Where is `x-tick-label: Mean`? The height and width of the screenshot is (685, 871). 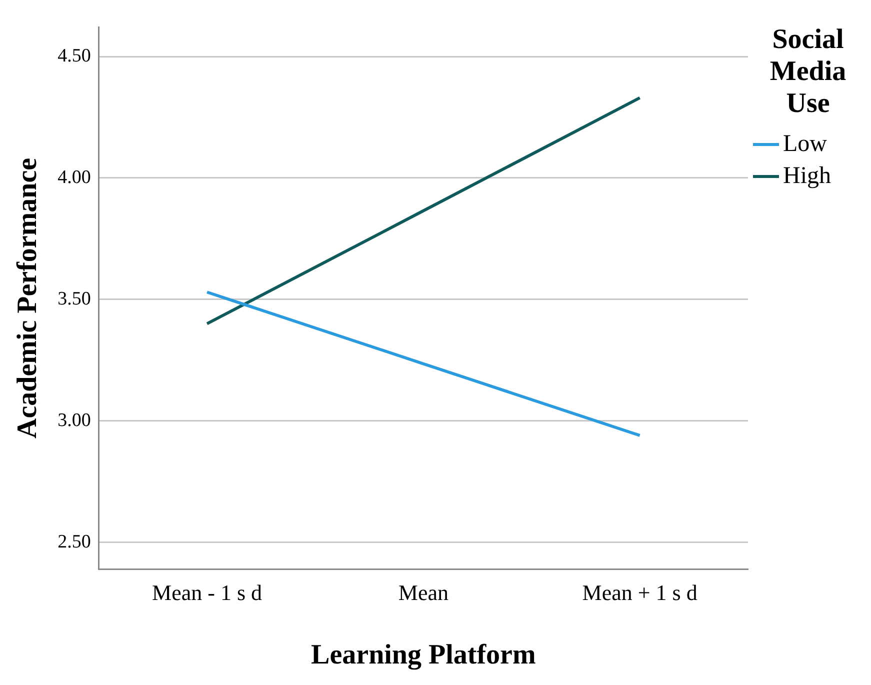
x-tick-label: Mean is located at coordinates (423, 592).